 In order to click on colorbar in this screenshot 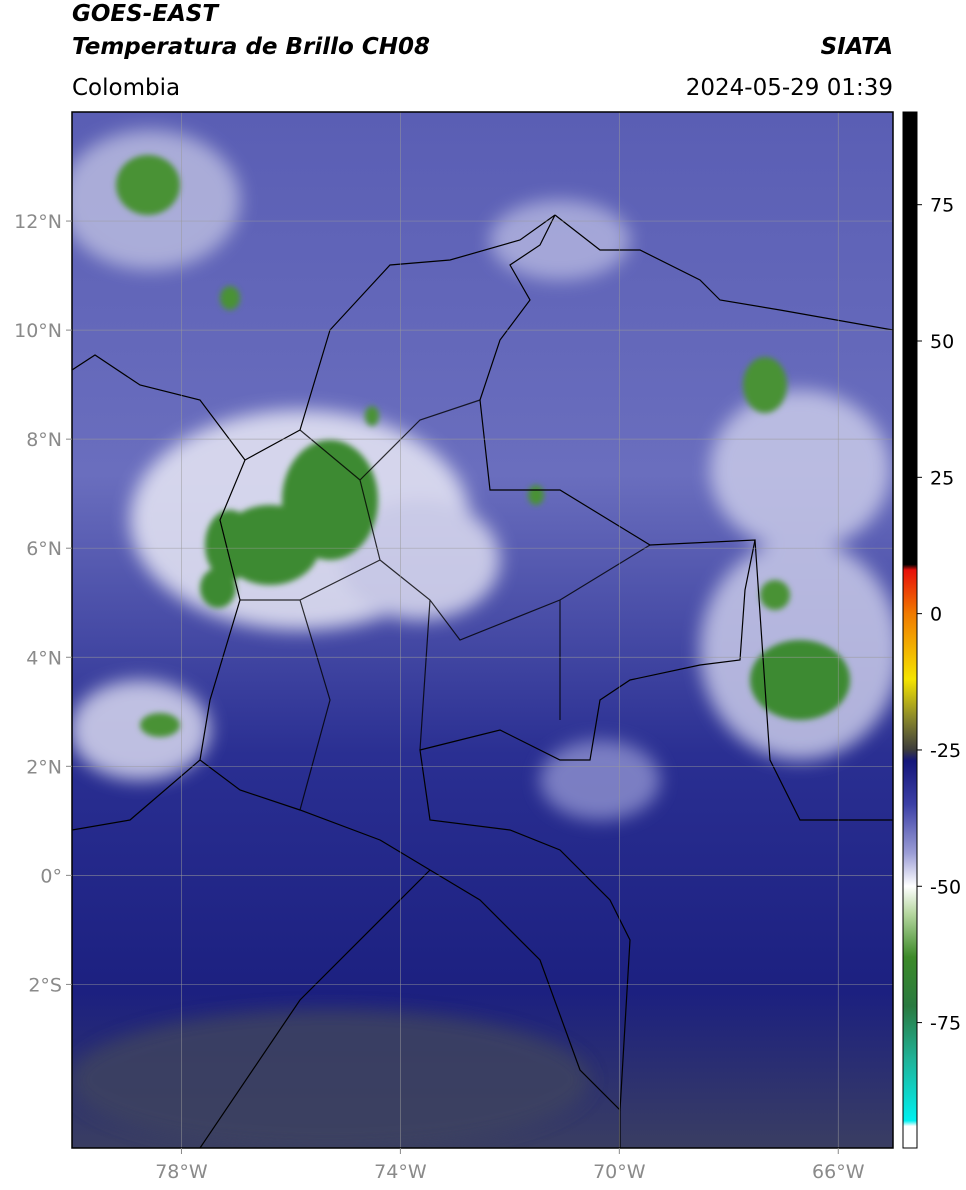, I will do `click(910, 630)`.